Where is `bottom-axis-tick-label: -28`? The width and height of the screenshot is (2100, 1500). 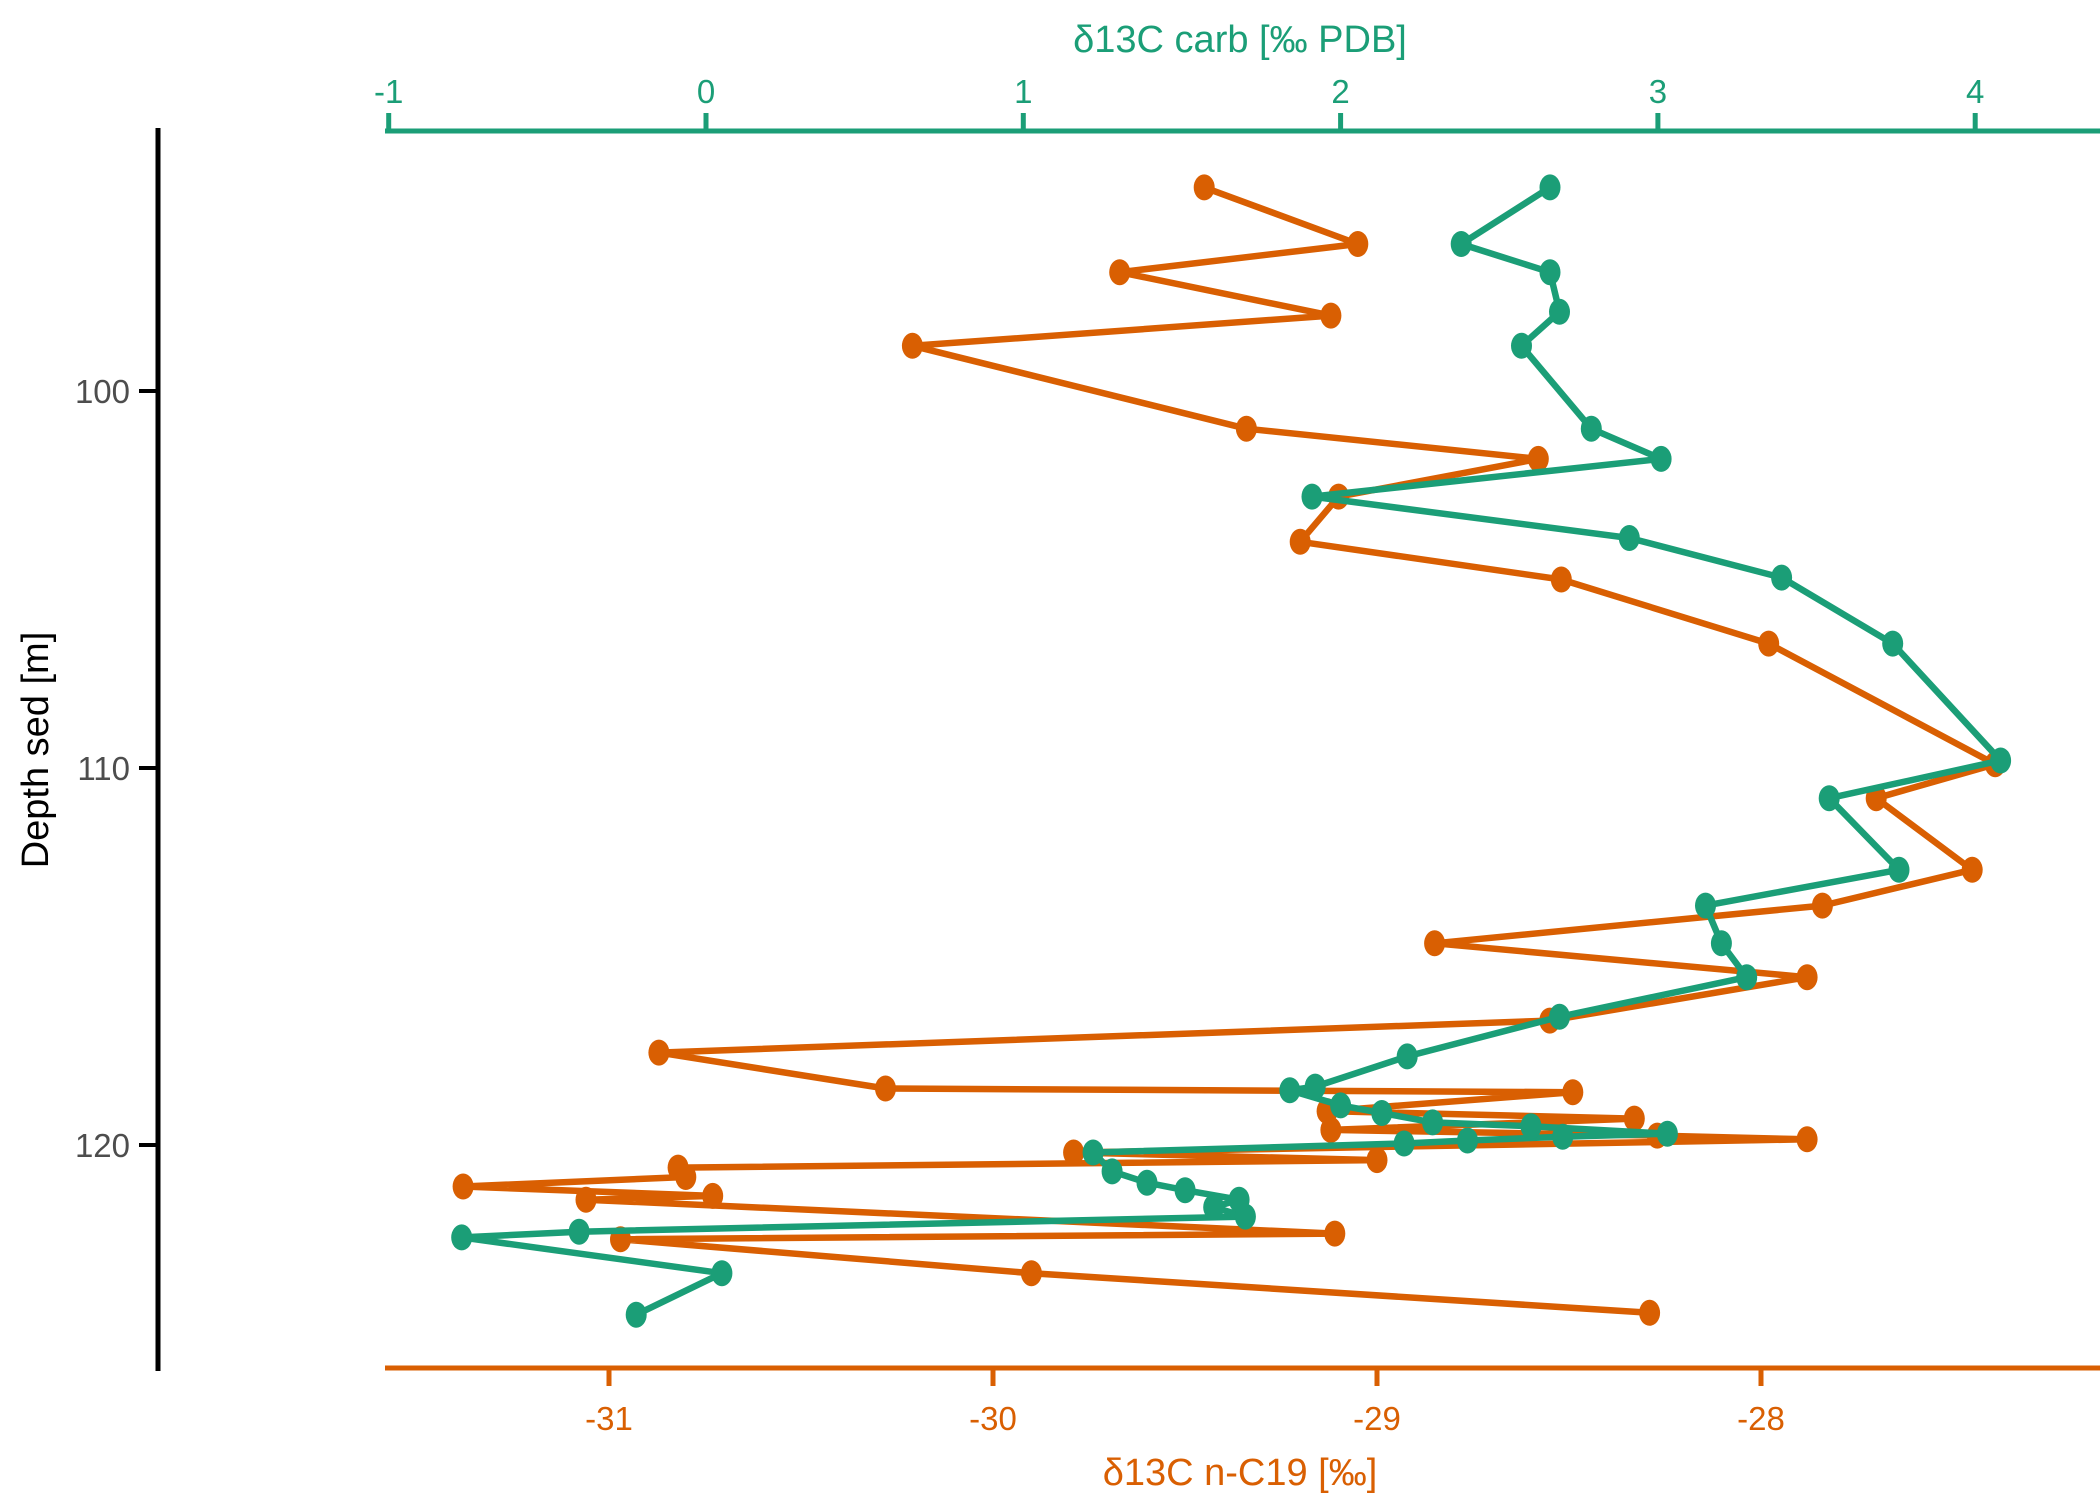
bottom-axis-tick-label: -28 is located at coordinates (1761, 1418).